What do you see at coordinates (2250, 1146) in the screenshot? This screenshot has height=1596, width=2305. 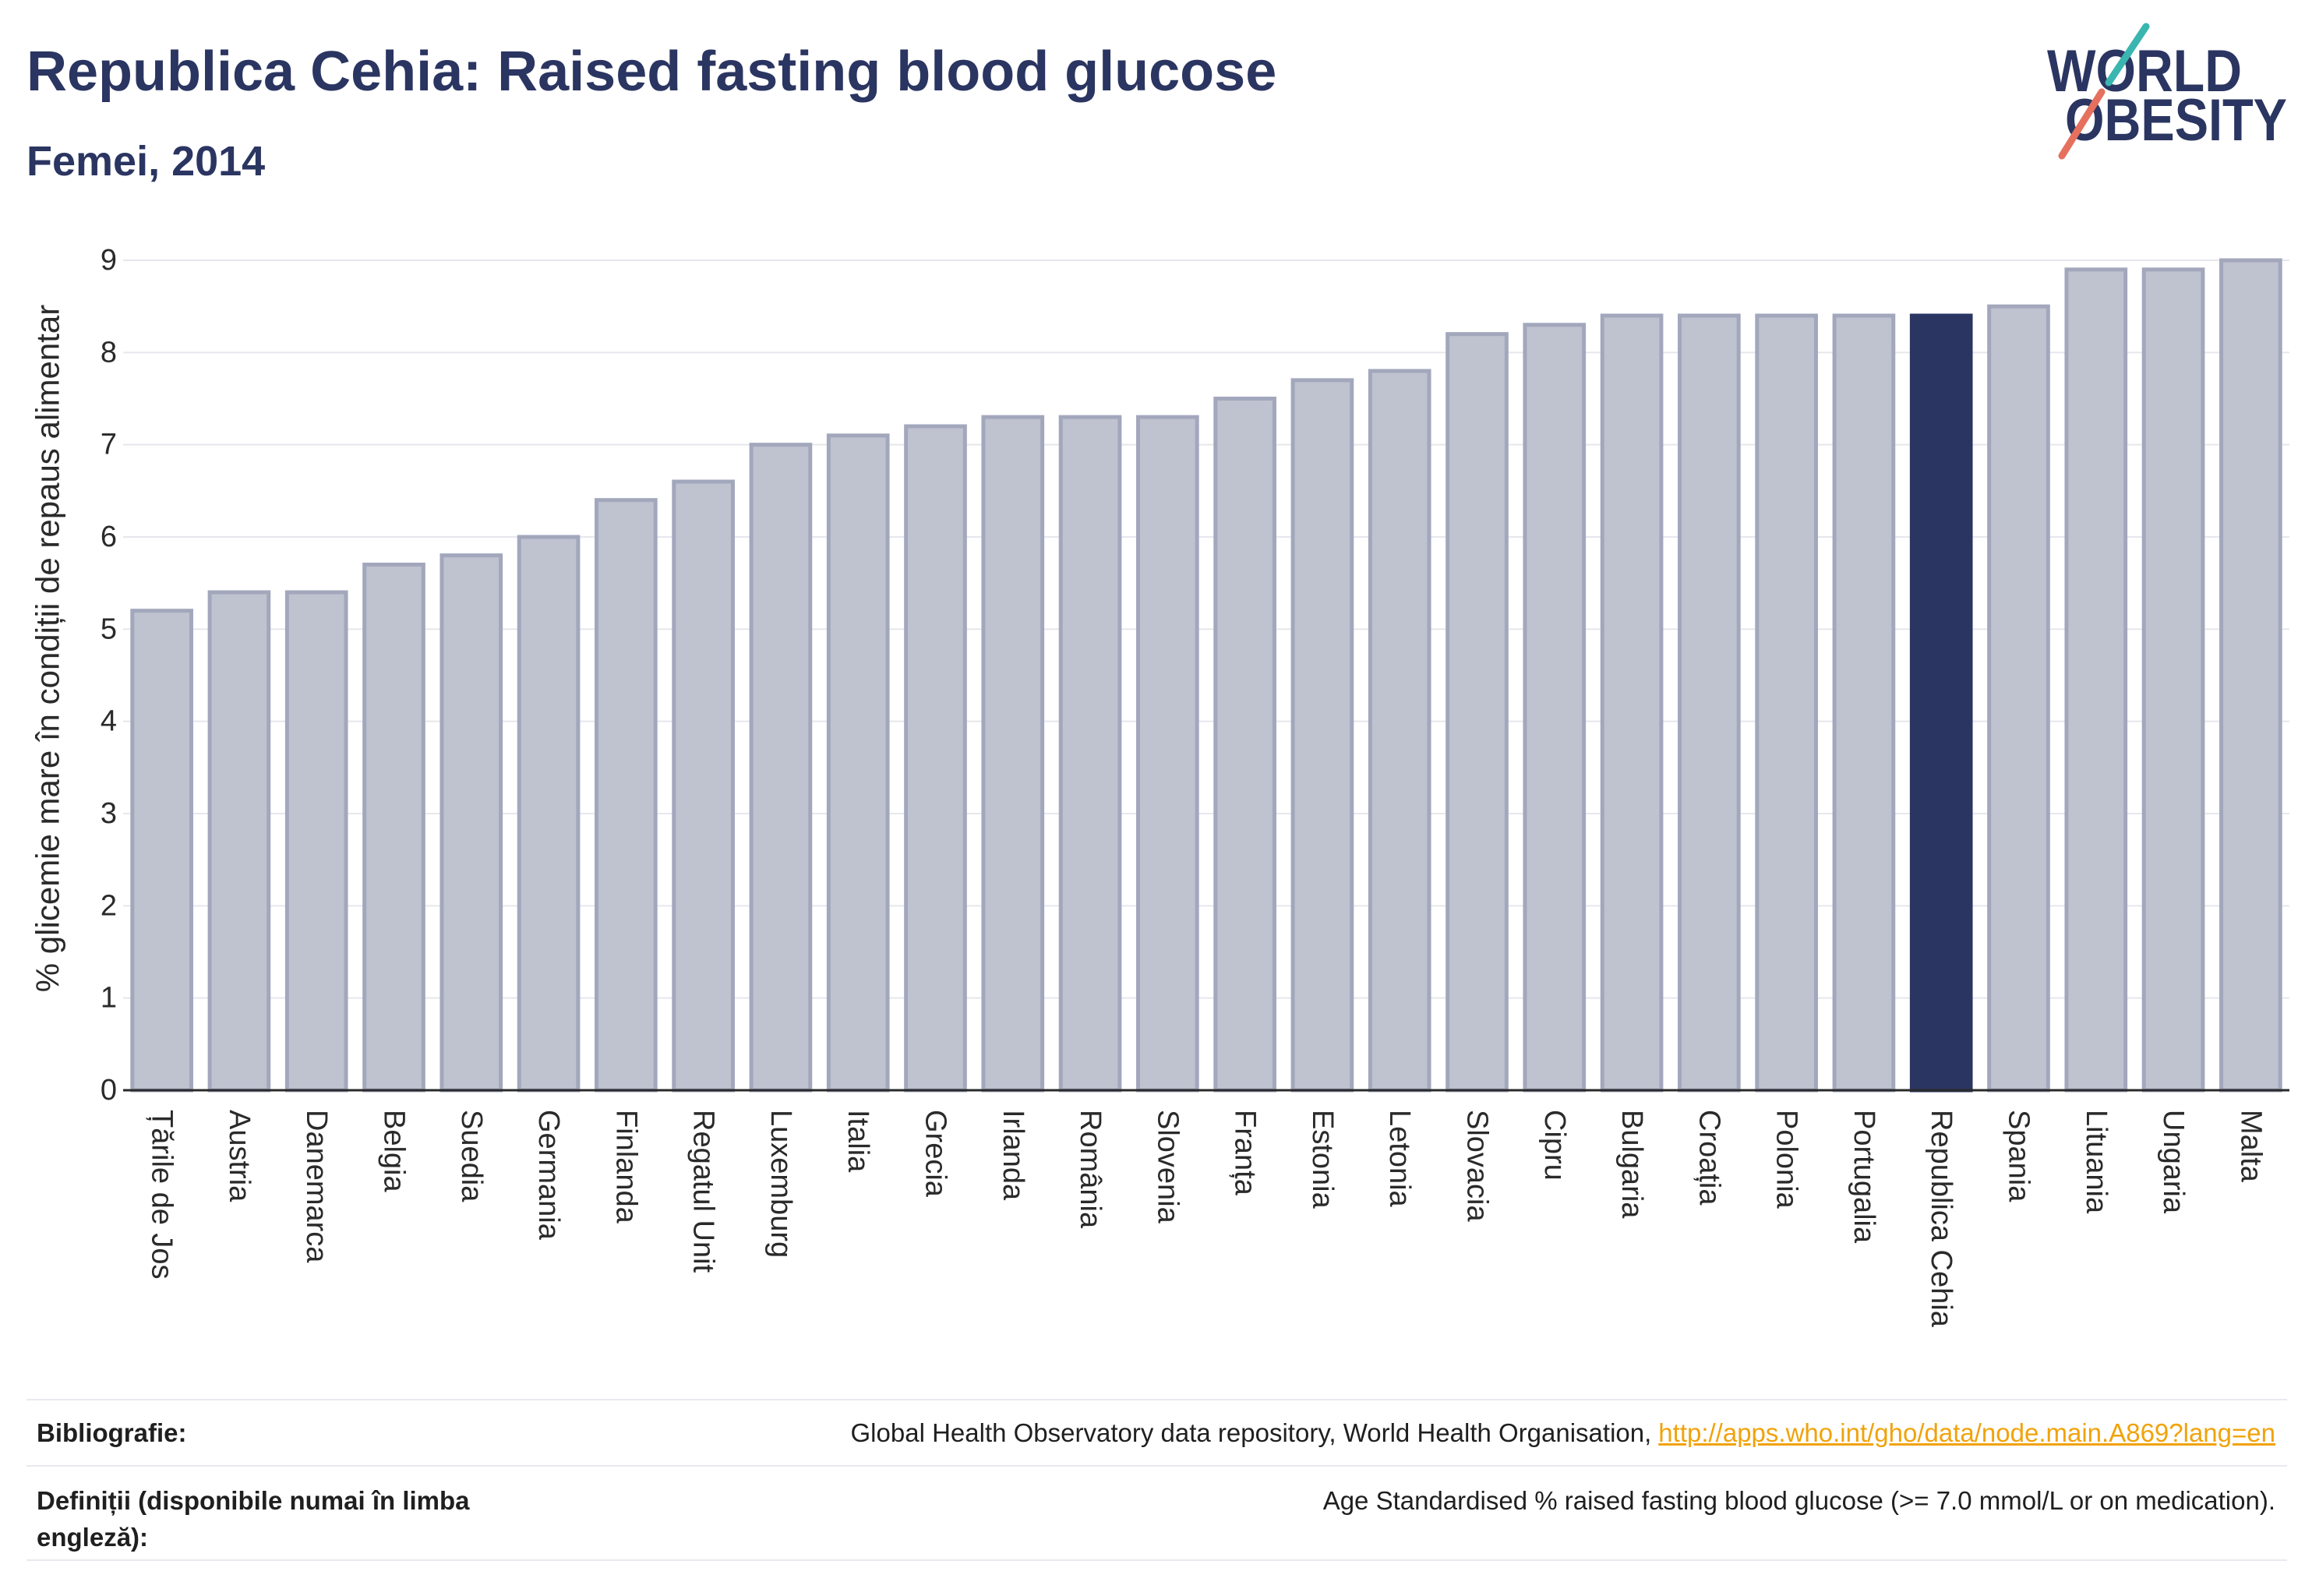 I see `x-tick-label: Malta` at bounding box center [2250, 1146].